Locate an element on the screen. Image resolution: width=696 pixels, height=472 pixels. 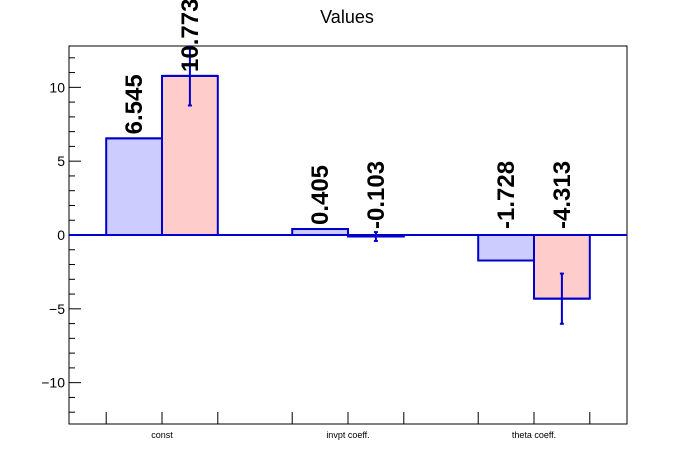
y-tick-label: 10 is located at coordinates (57, 87).